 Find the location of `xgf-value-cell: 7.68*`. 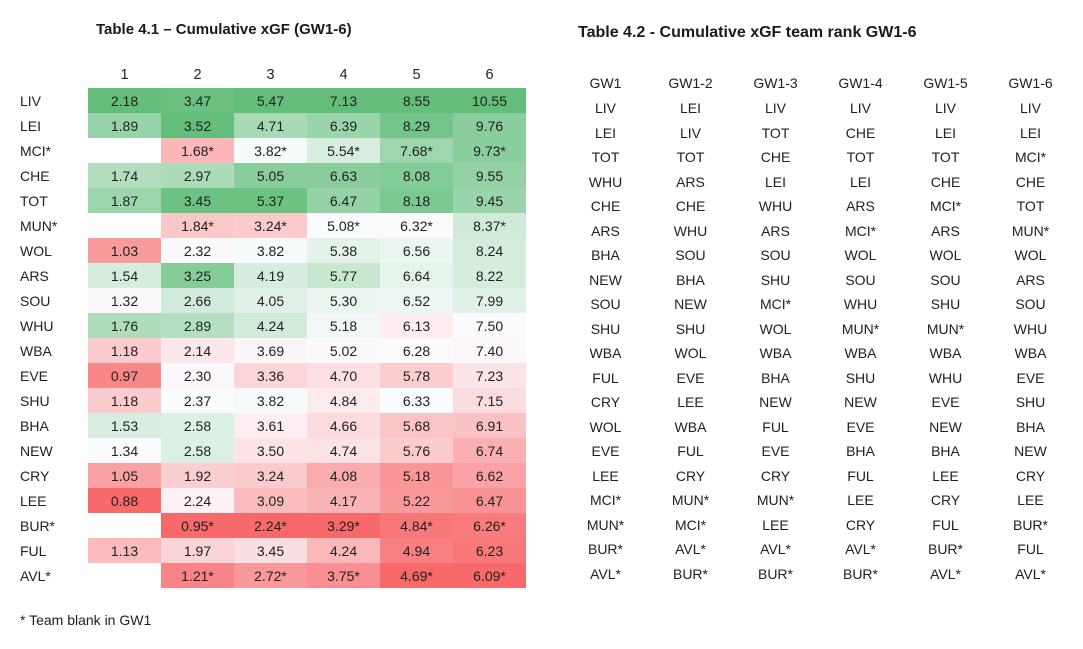

xgf-value-cell: 7.68* is located at coordinates (416, 150).